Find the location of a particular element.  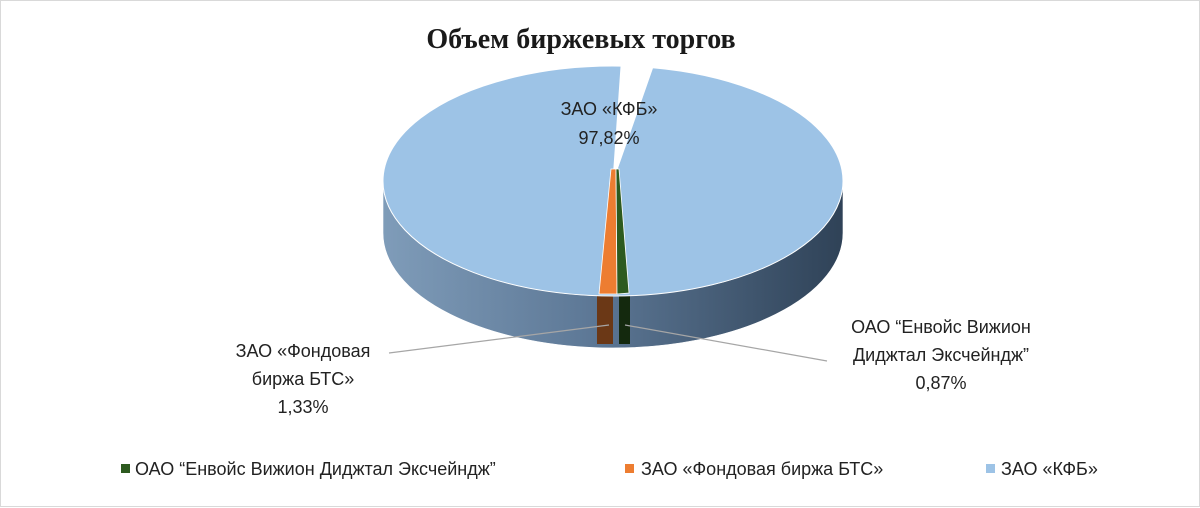

legend-label-envoys: ОАО “Енвойс Вижион Диджтал Эксчейндж” is located at coordinates (315, 469).